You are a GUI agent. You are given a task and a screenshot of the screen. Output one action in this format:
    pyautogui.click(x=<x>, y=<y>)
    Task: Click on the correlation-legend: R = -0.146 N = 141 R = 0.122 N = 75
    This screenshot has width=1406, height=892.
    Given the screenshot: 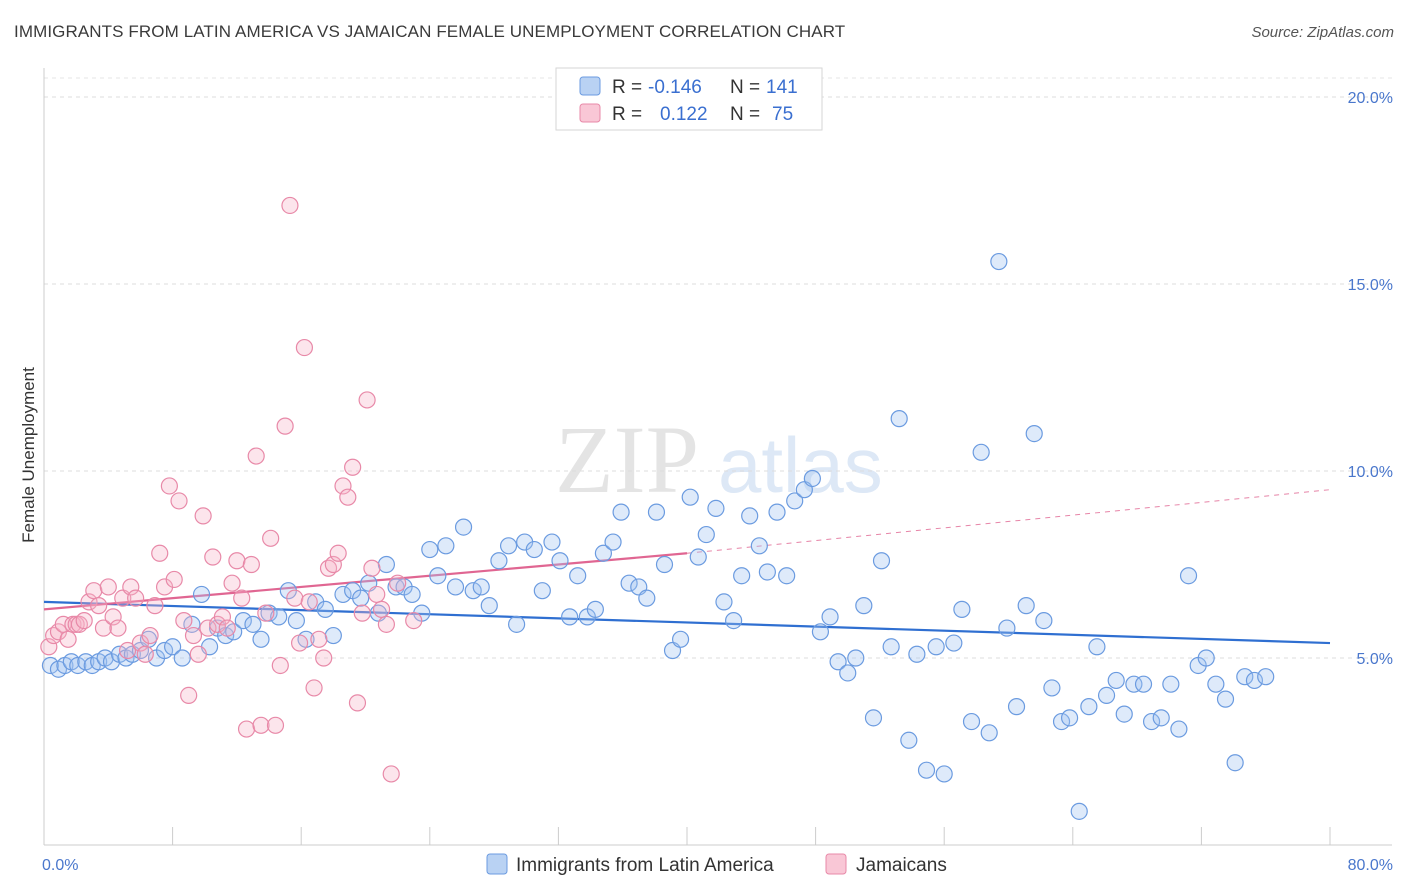 What is the action you would take?
    pyautogui.click(x=689, y=99)
    